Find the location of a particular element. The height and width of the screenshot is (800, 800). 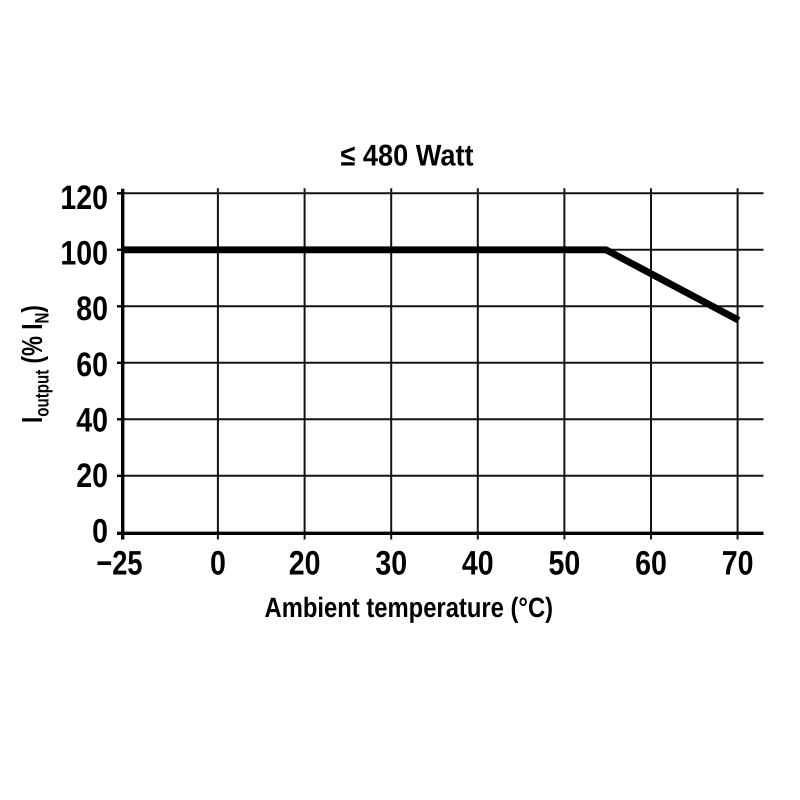

svg-text: −25 is located at coordinates (119, 564).